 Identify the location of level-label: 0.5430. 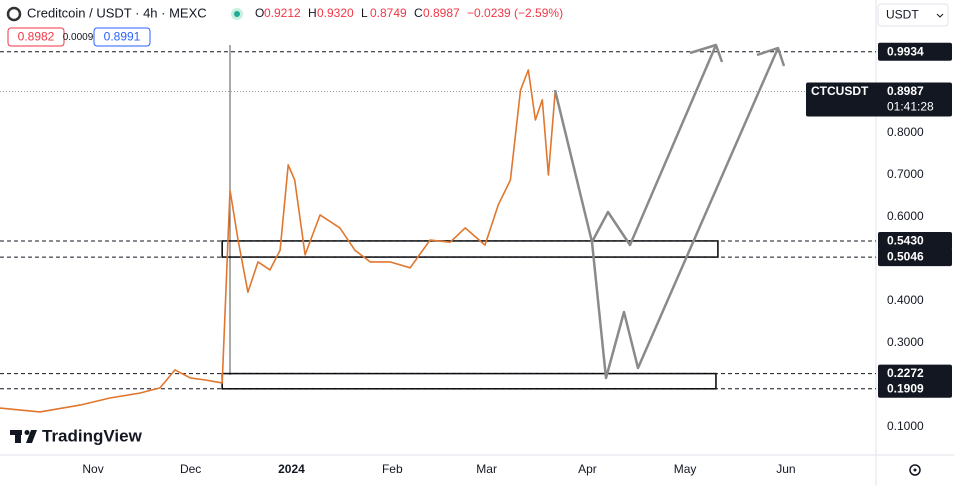
(905, 241).